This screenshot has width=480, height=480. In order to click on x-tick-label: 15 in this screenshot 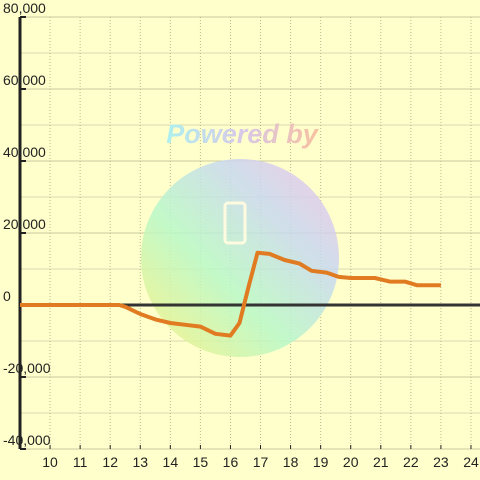, I will do `click(201, 462)`.